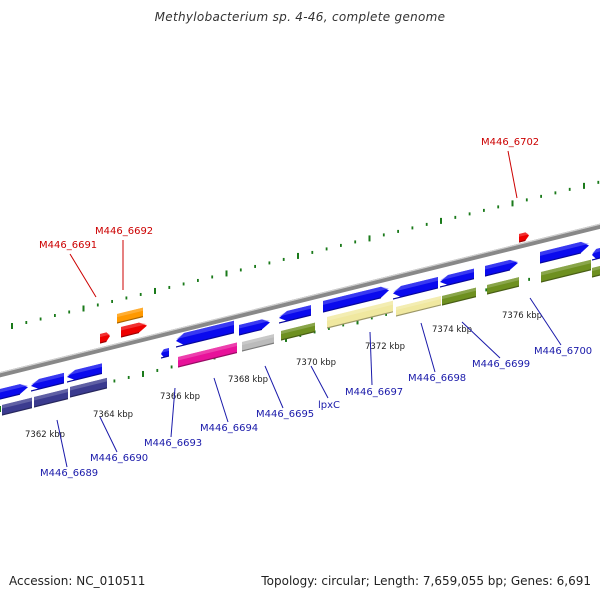 Image resolution: width=600 pixels, height=600 pixels. Describe the element at coordinates (285, 414) in the screenshot. I see `gene-label: M446_6695` at that location.